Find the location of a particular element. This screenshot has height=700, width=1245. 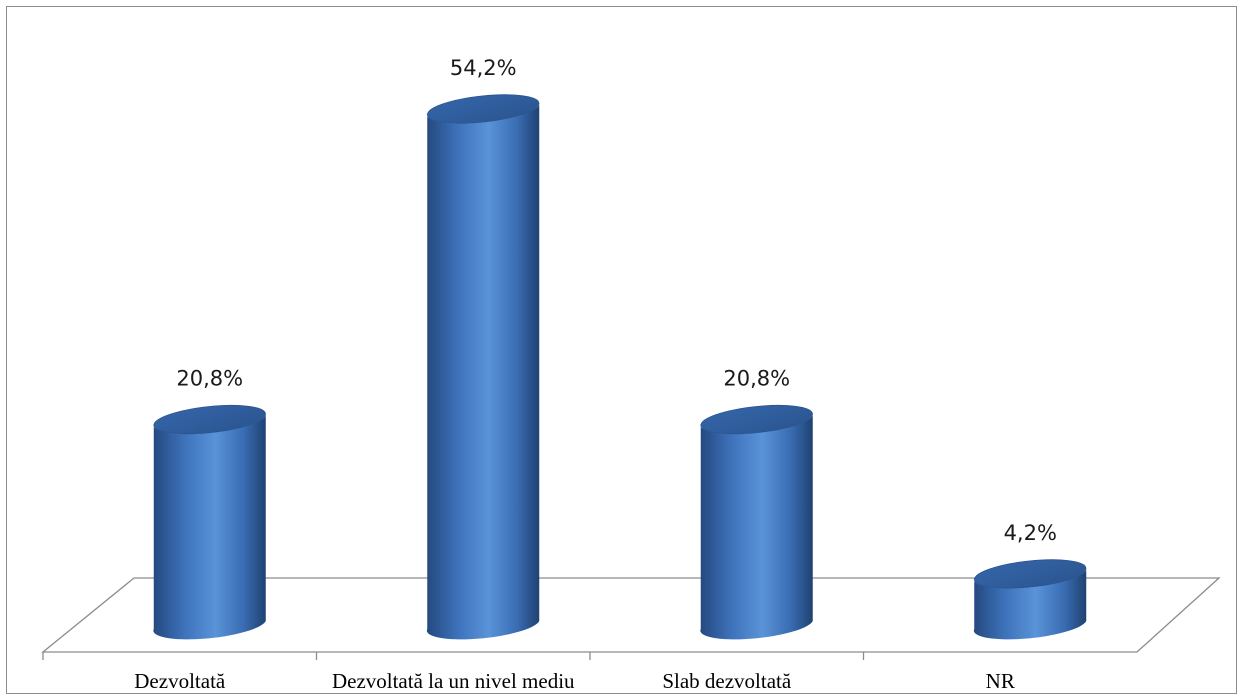

chart-floor is located at coordinates (631, 618).